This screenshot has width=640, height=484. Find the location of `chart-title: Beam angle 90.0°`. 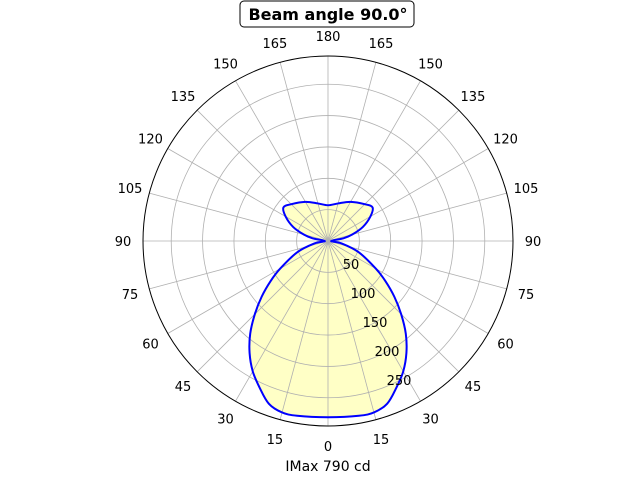

chart-title: Beam angle 90.0° is located at coordinates (327, 14).